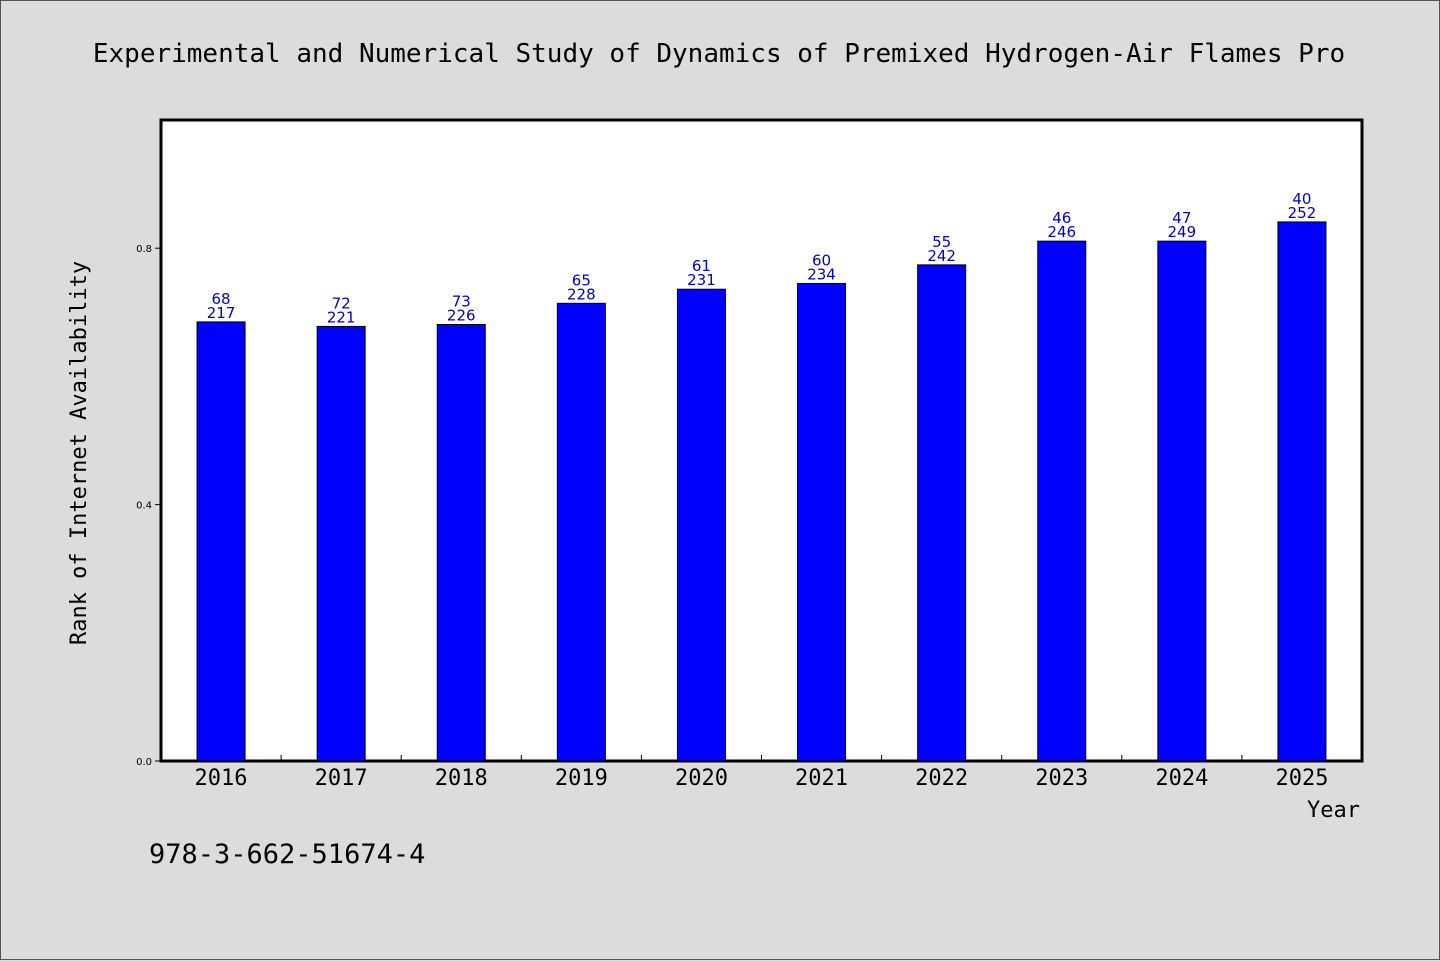 This screenshot has width=1440, height=961. I want to click on x-tick-label-2020: 2020, so click(701, 778).